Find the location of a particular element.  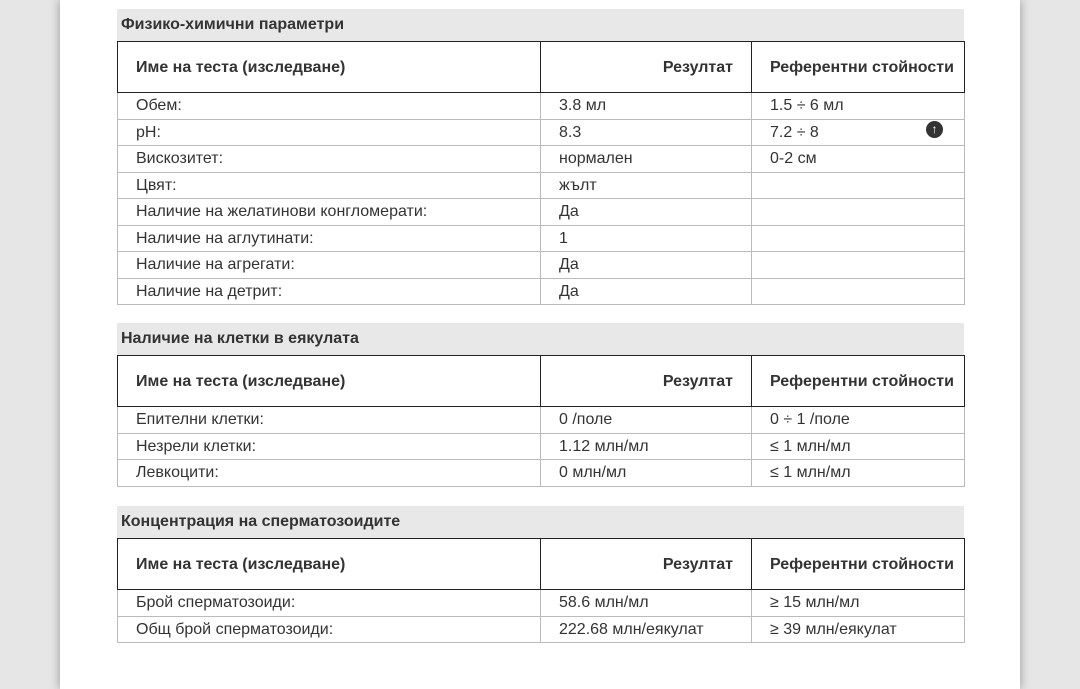

cell-name: Наличие на детрит: is located at coordinates (329, 291).